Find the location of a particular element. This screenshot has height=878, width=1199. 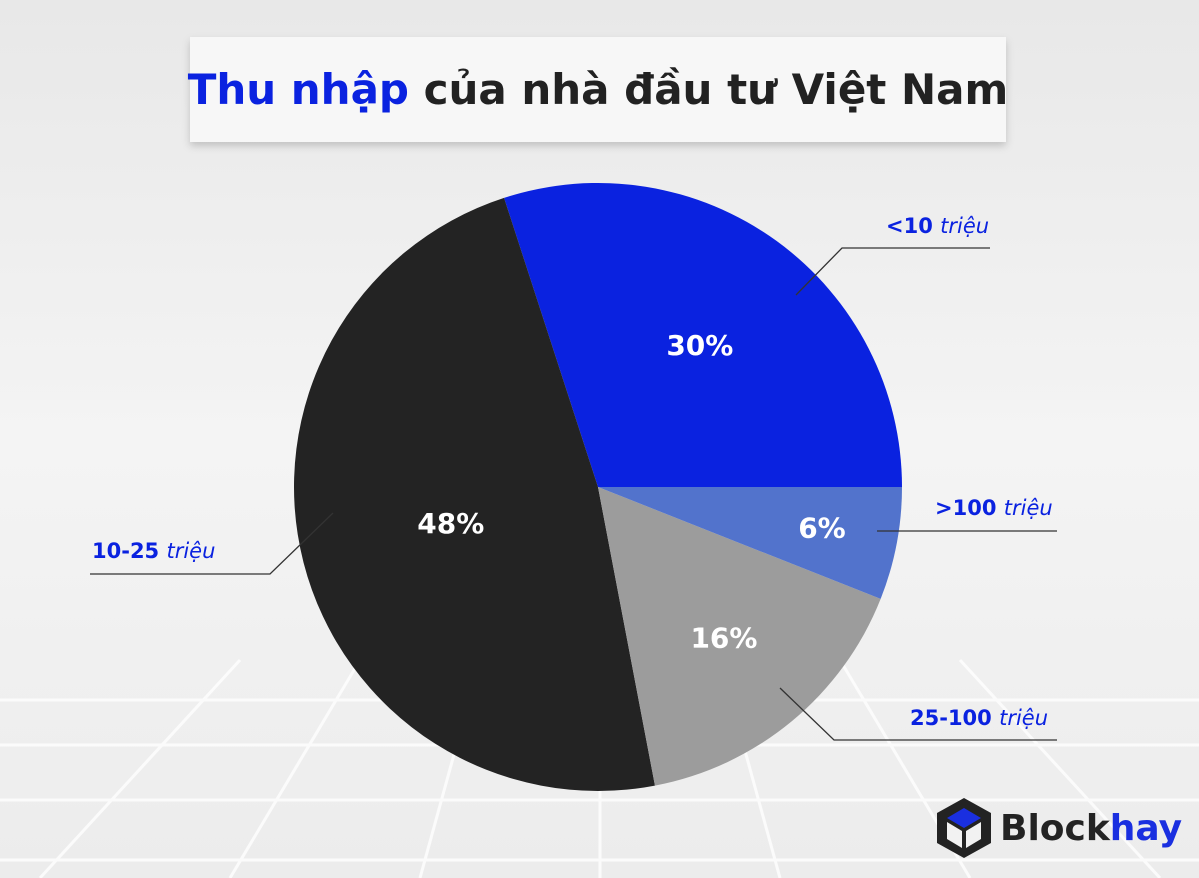

value-label: 16% is located at coordinates (723, 637).